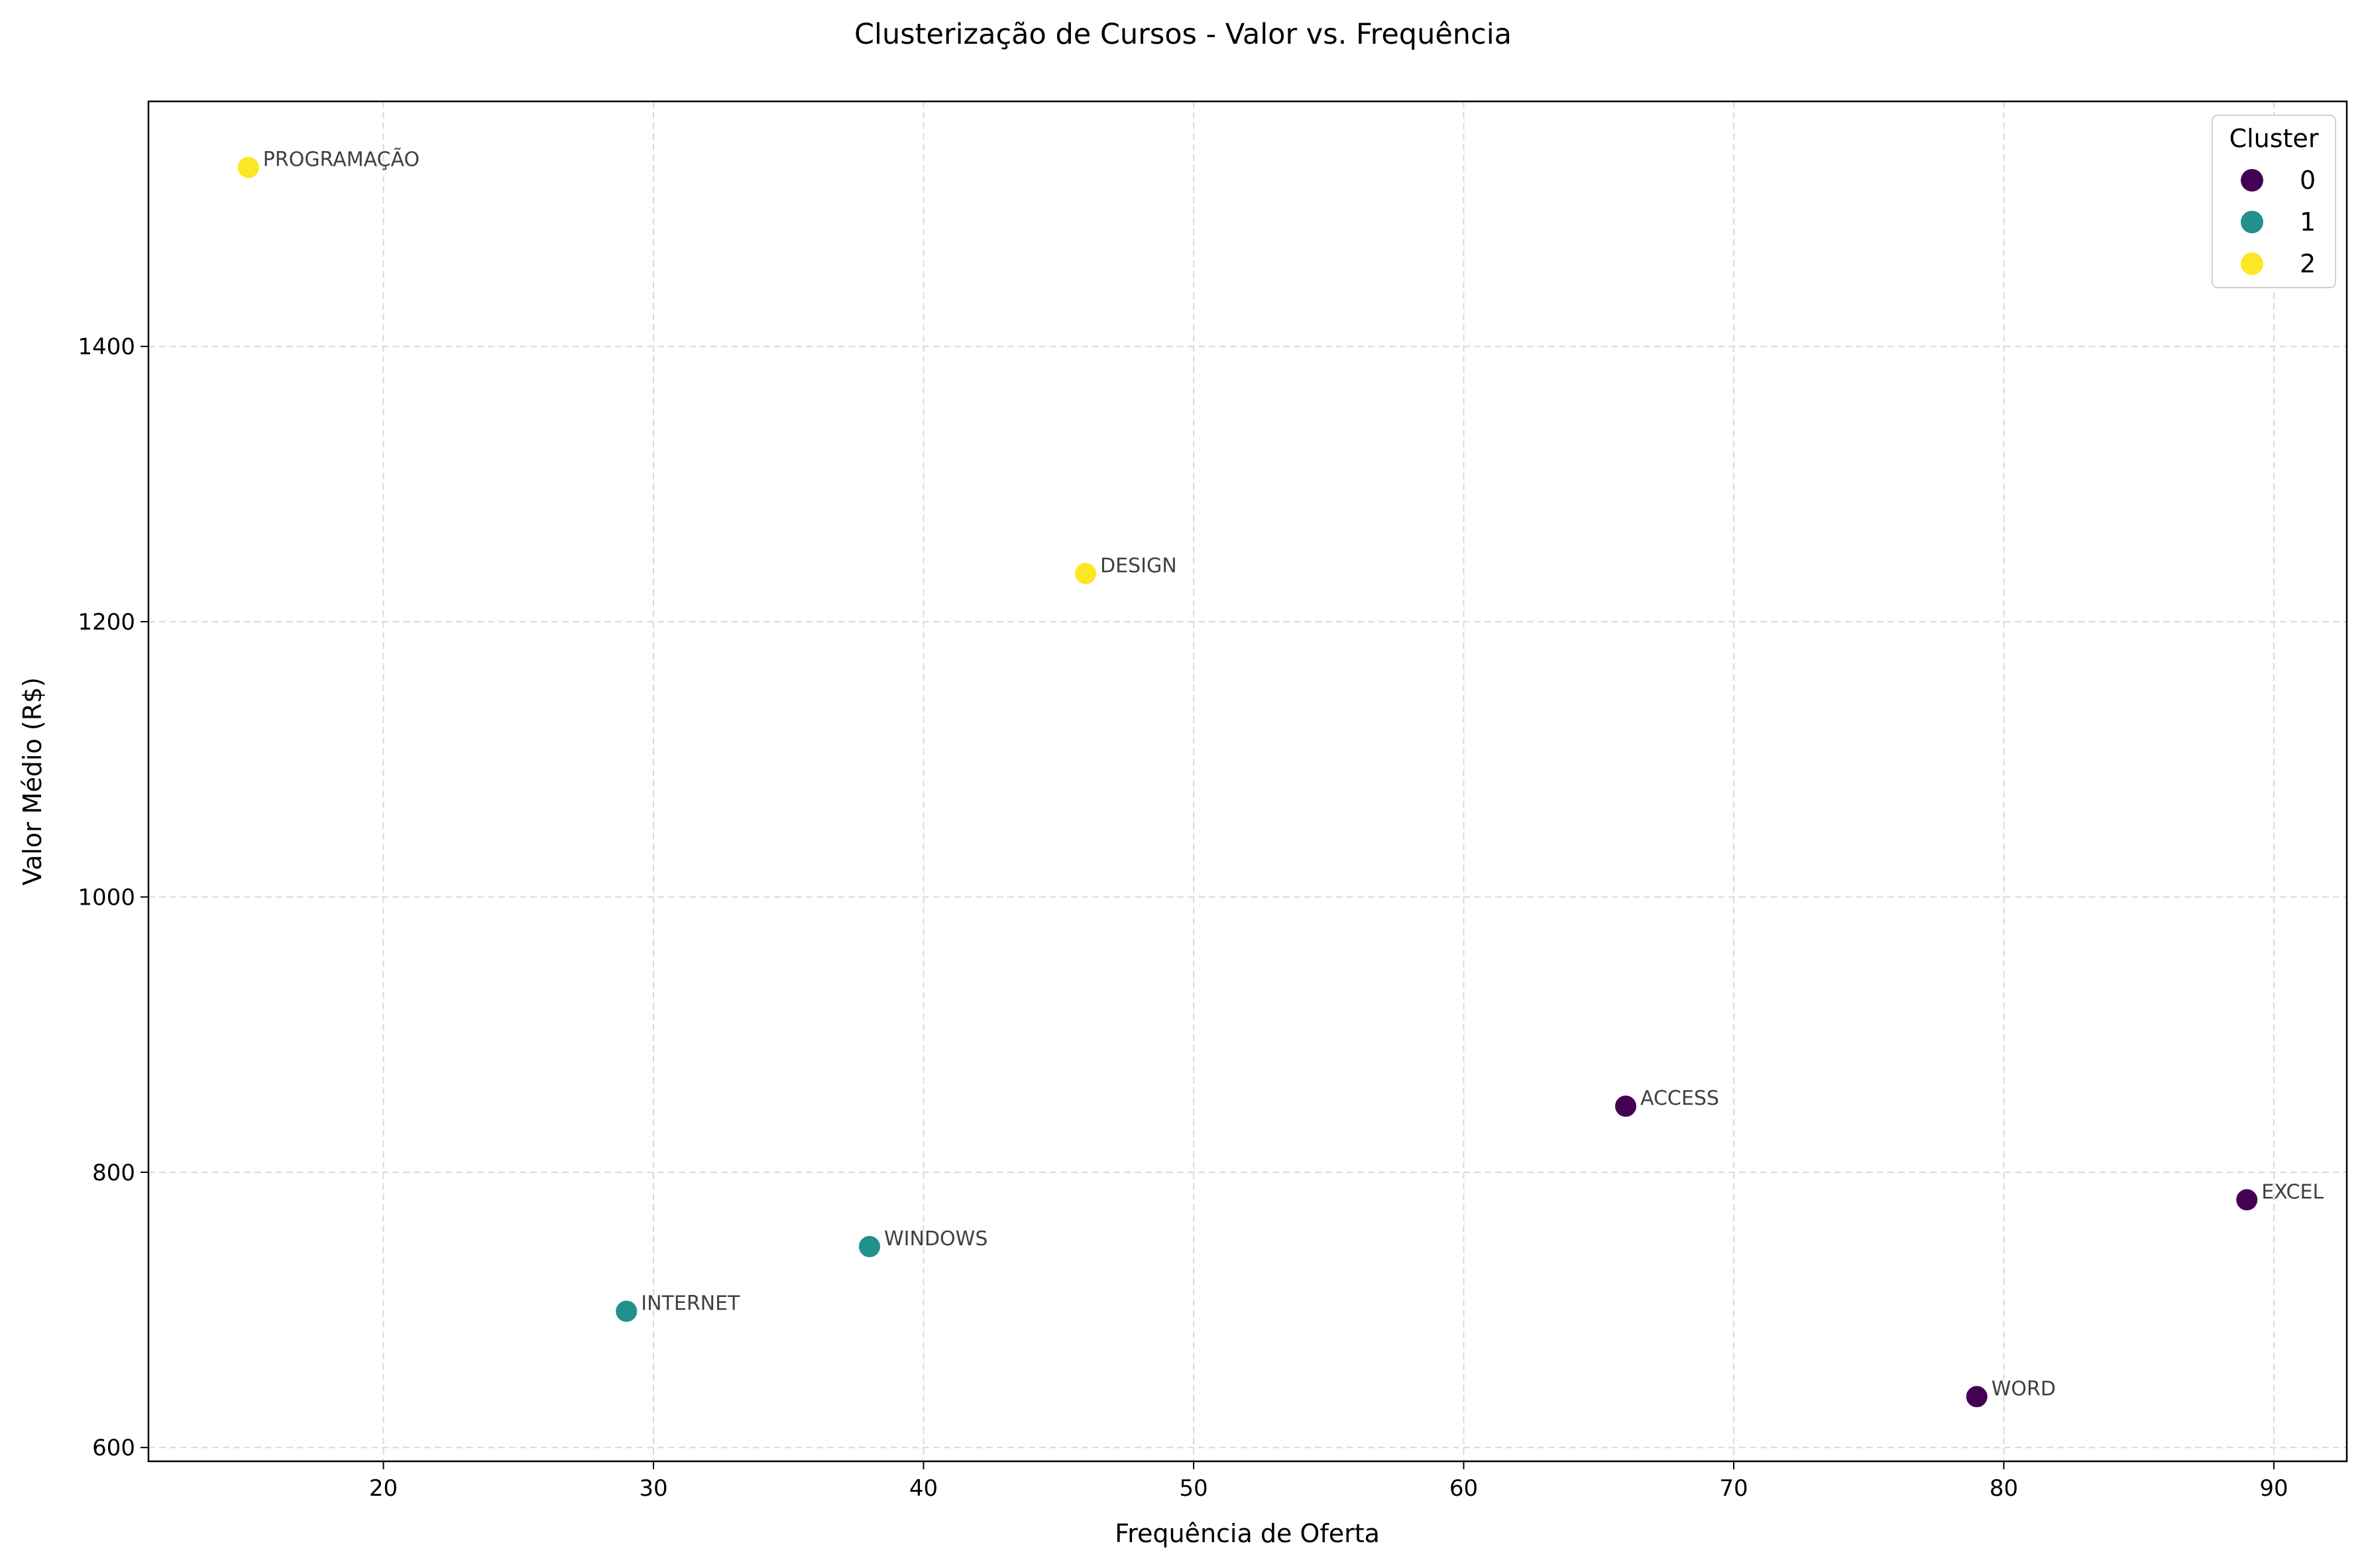  I want to click on x-tick-label: 50, so click(1193, 1488).